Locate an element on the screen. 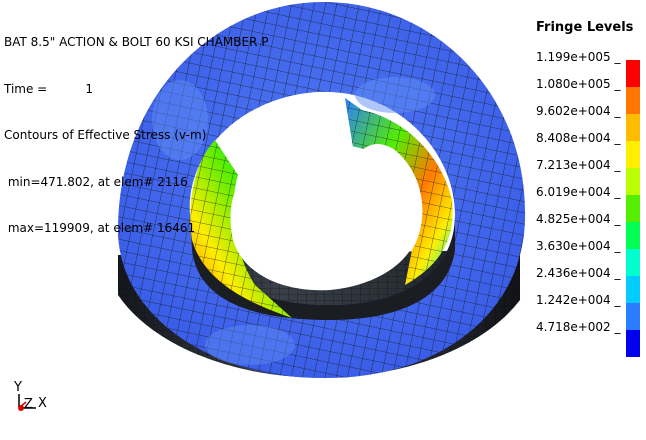 This screenshot has height=440, width=646. triad-z-label: Z is located at coordinates (28, 404).